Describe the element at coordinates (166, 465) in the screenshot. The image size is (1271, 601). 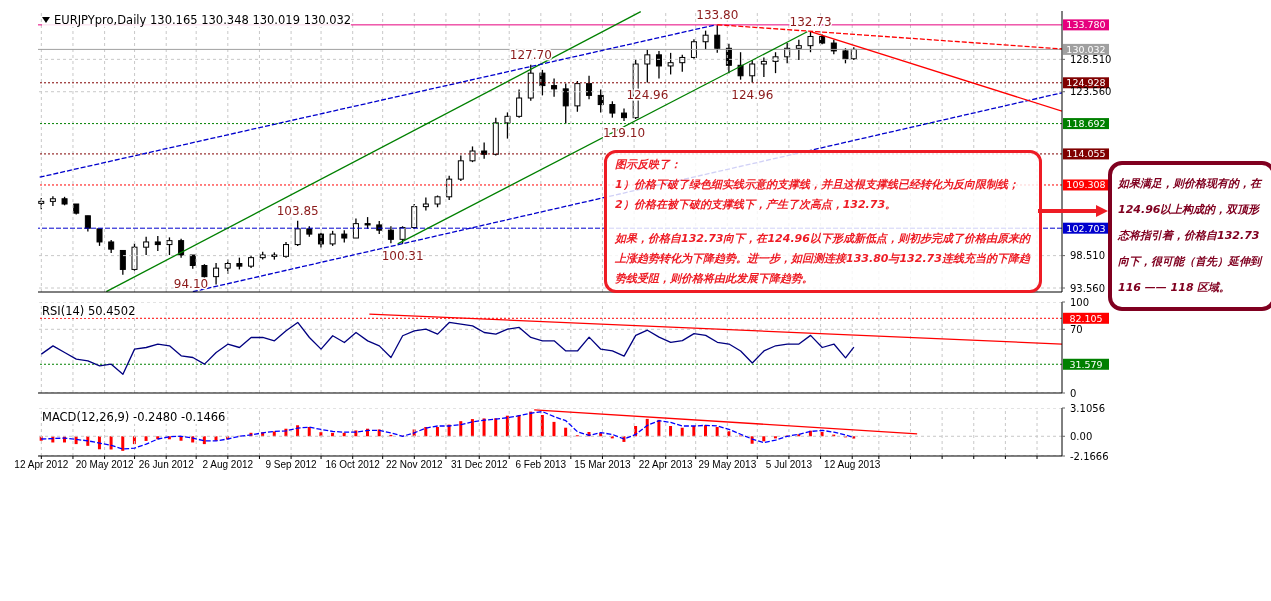
I see `x-tick-label: 26 Jun 2012` at that location.